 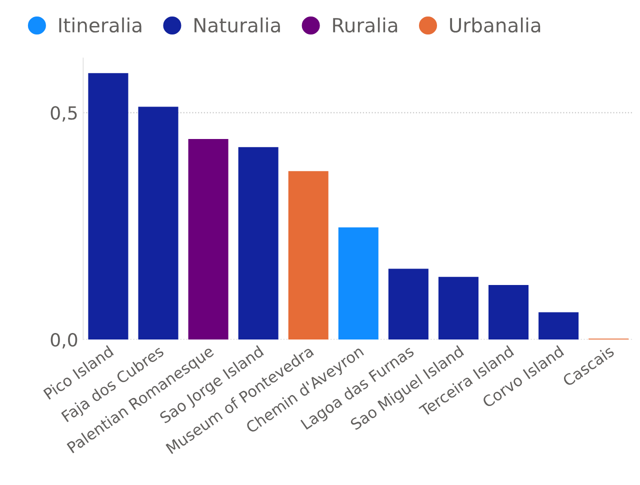 I want to click on legend-label: Urbanalia, so click(x=495, y=25).